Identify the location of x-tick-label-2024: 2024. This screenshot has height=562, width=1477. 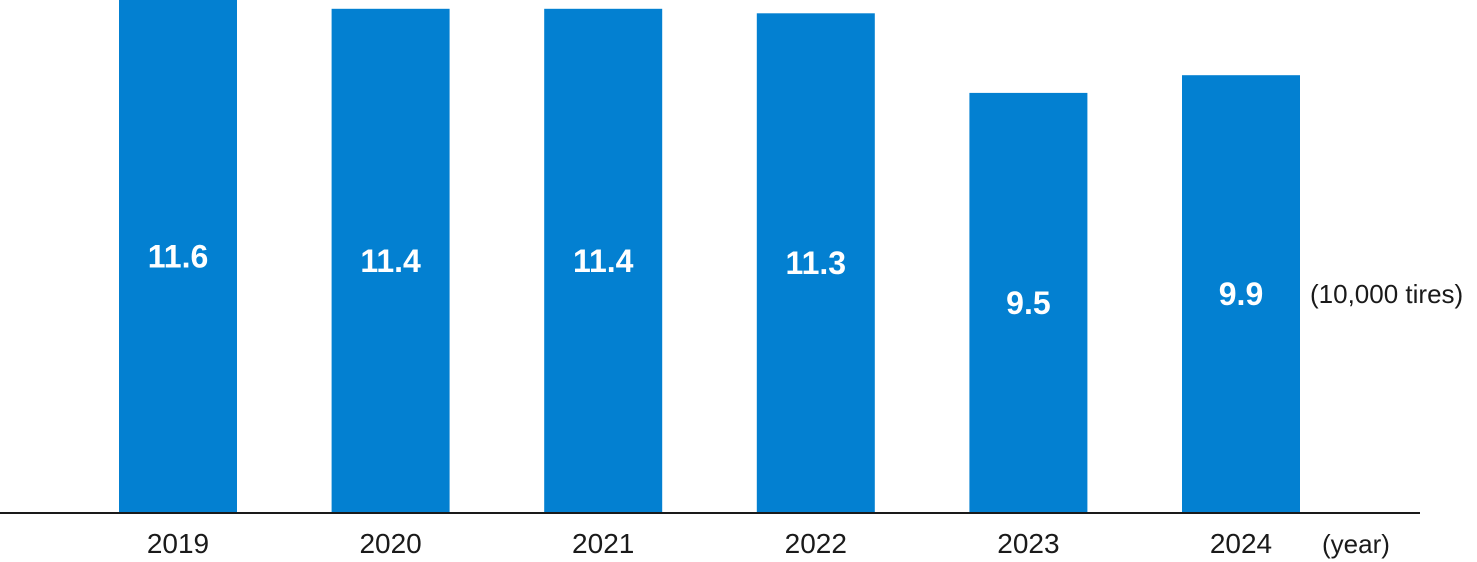
(1241, 543).